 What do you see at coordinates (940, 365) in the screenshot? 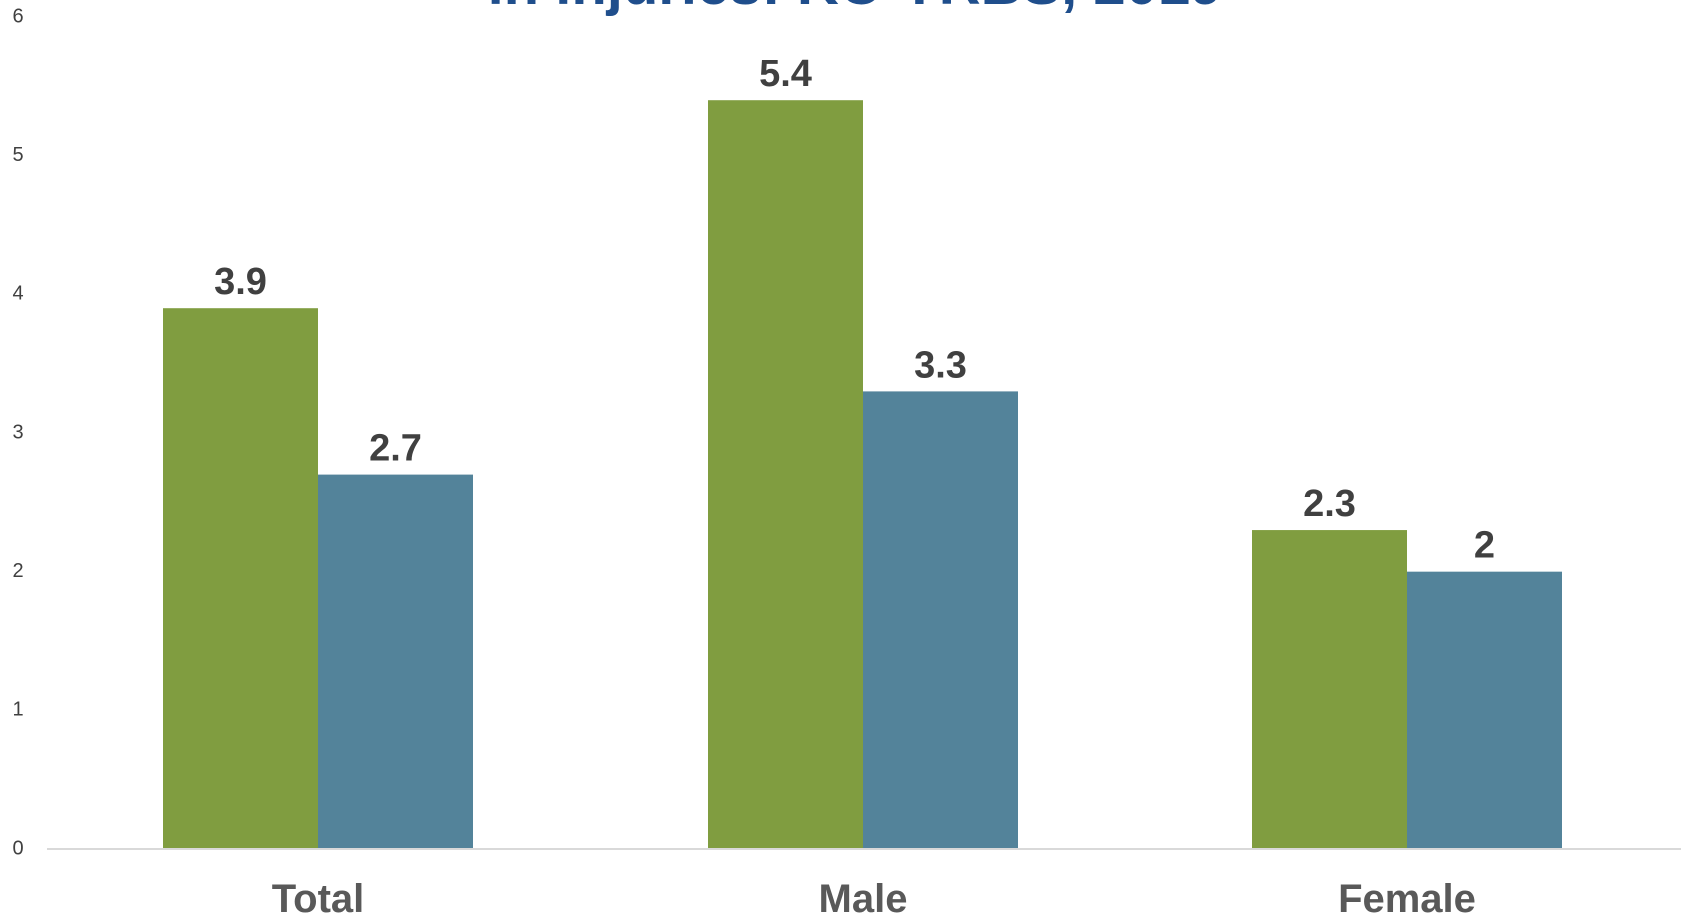
I see `data-label: 3.3` at bounding box center [940, 365].